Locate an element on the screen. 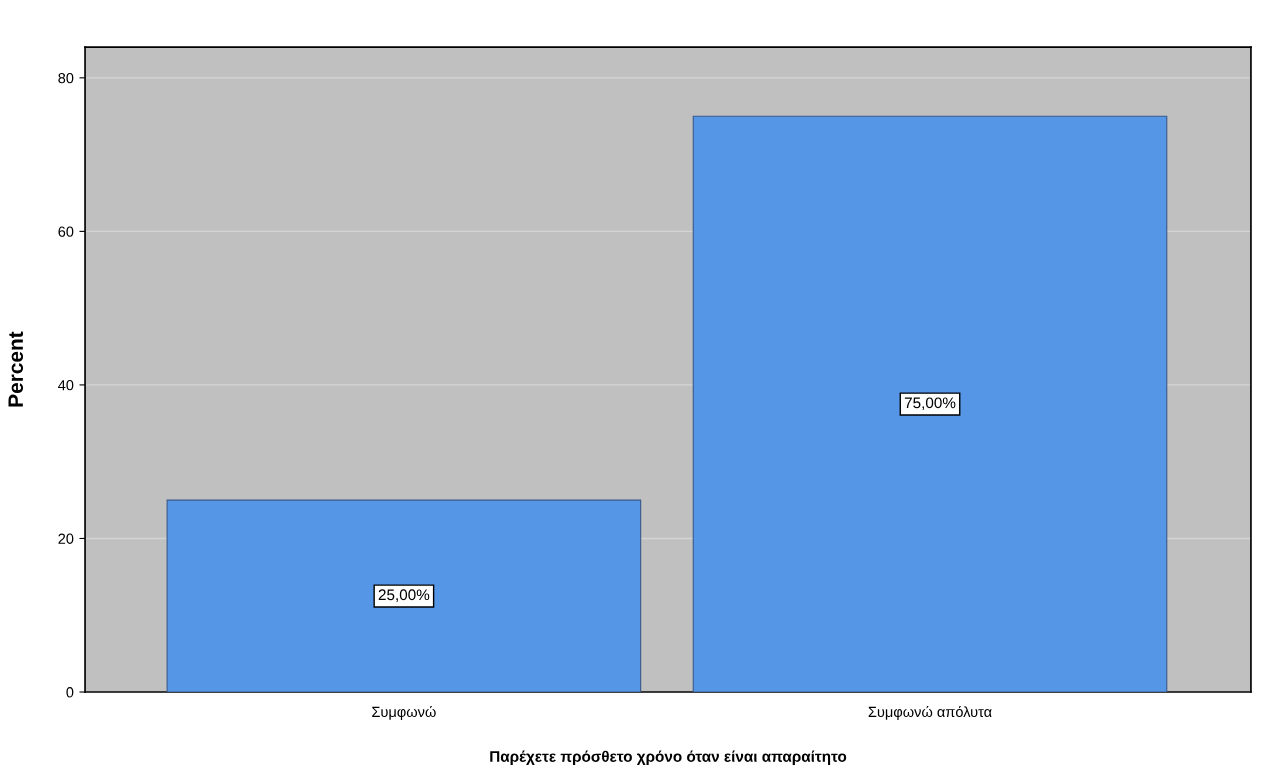 This screenshot has height=765, width=1277. y-tick-label: 20 is located at coordinates (66, 538).